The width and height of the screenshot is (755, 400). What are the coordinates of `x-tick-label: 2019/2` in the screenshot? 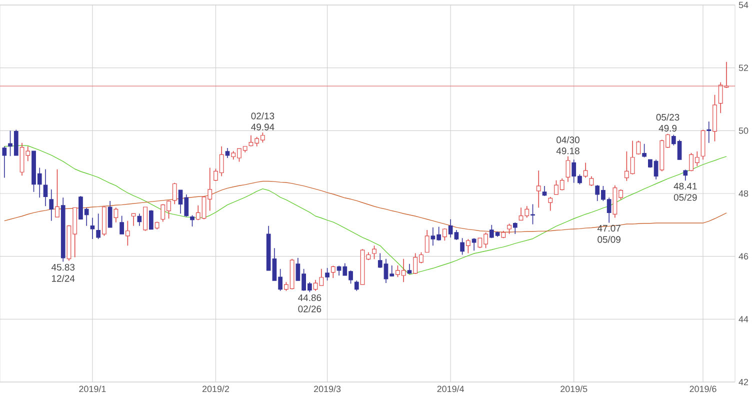 It's located at (215, 389).